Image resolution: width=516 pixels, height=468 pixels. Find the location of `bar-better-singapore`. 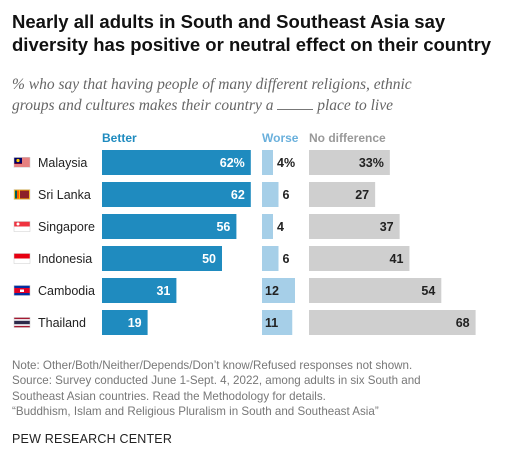

bar-better-singapore is located at coordinates (169, 226).